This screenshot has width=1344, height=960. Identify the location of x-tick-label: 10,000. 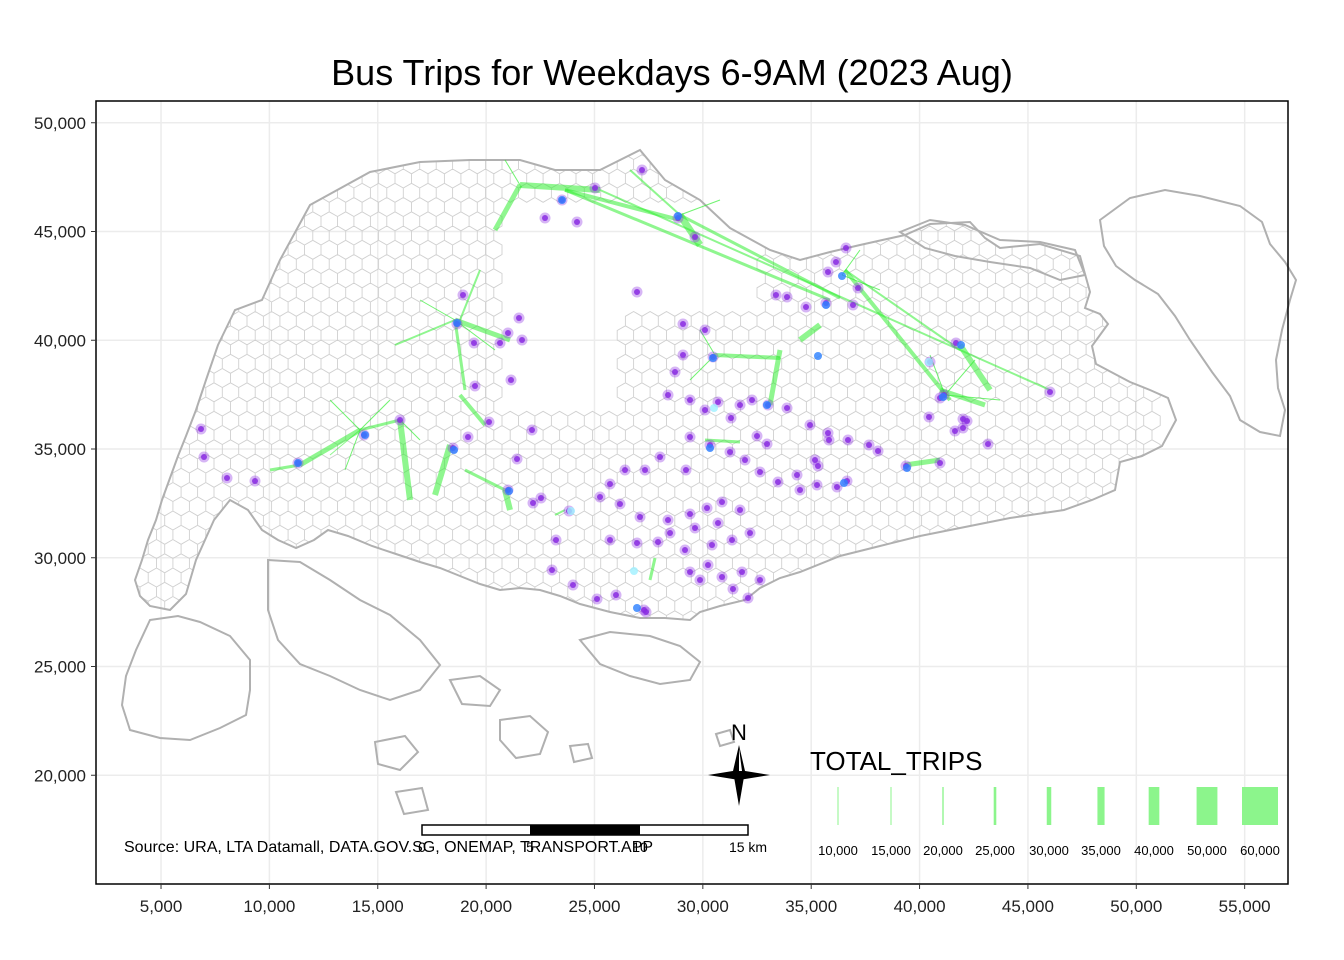
(269, 906).